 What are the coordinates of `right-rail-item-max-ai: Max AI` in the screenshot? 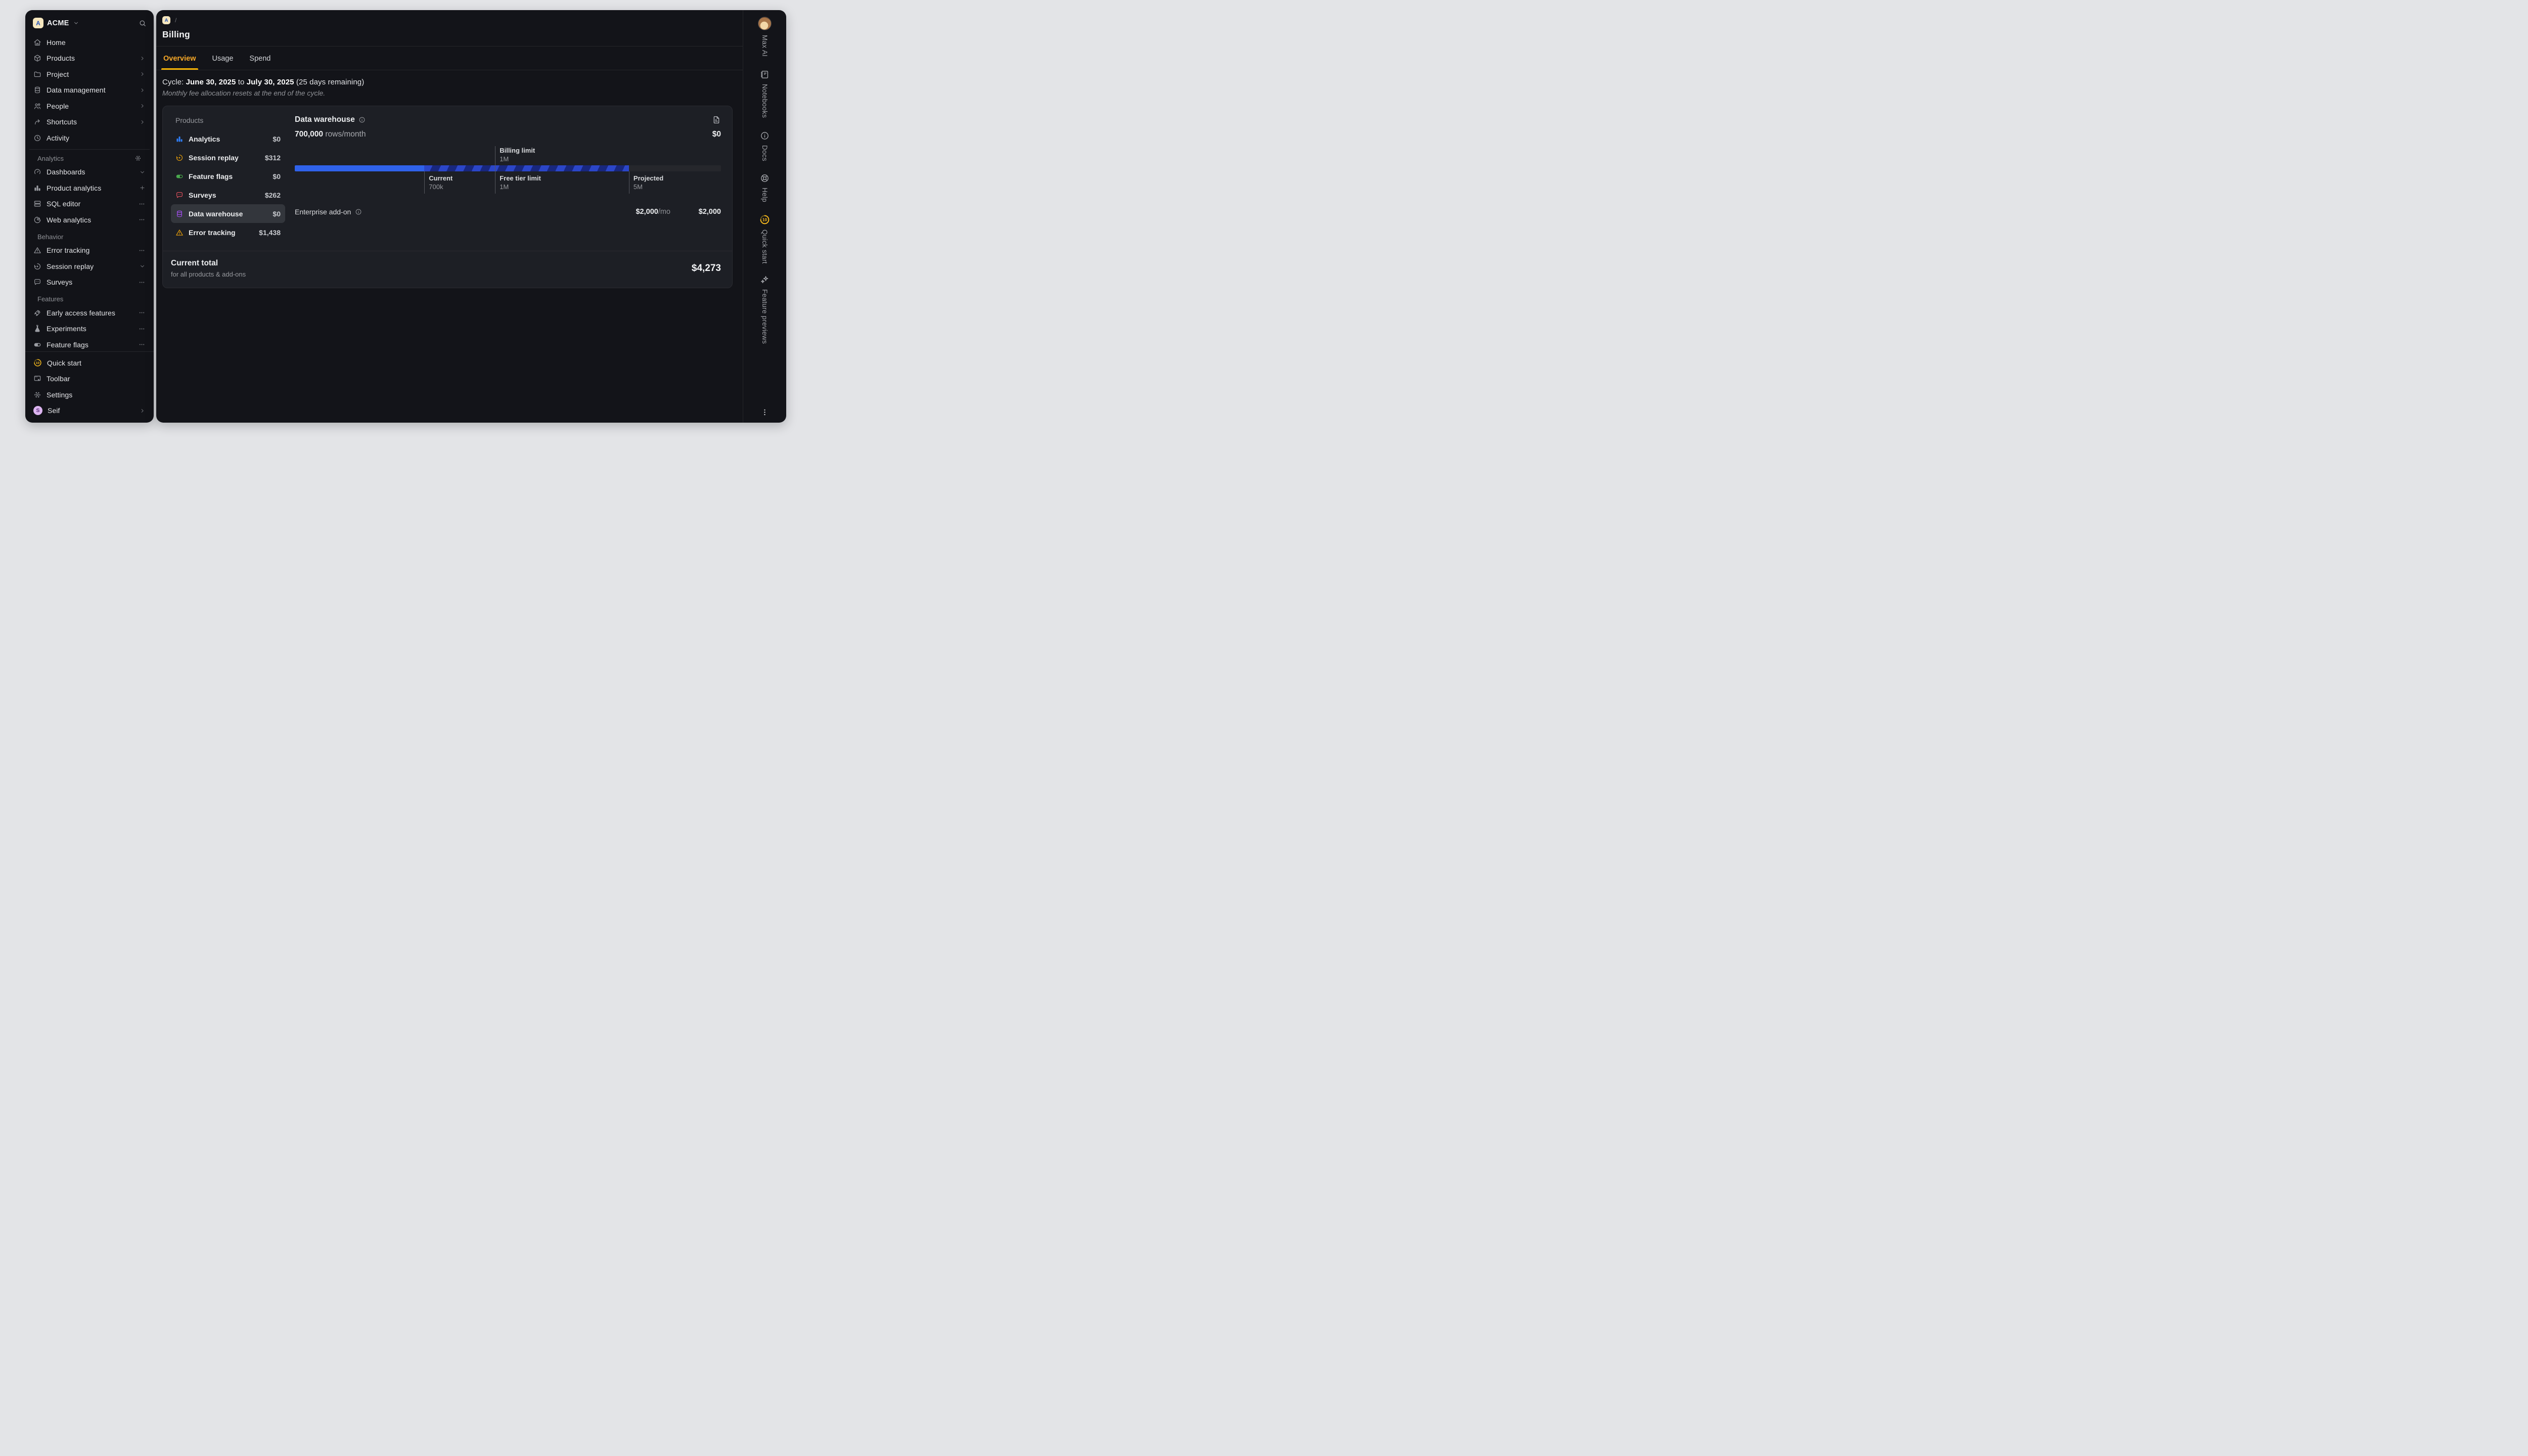 It's located at (765, 37).